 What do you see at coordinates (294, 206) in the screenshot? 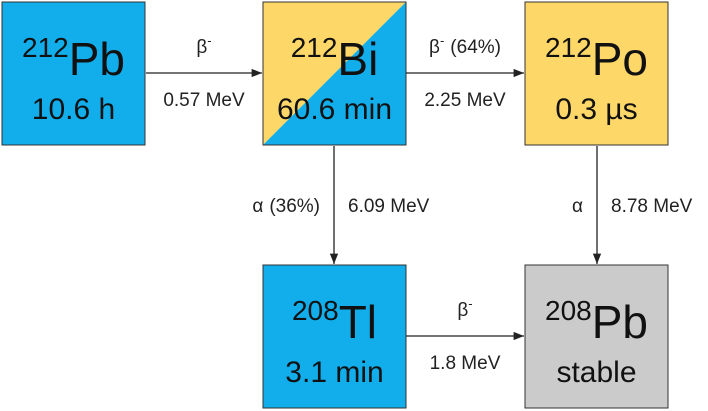
I see `branch-ratio: (36%)` at bounding box center [294, 206].